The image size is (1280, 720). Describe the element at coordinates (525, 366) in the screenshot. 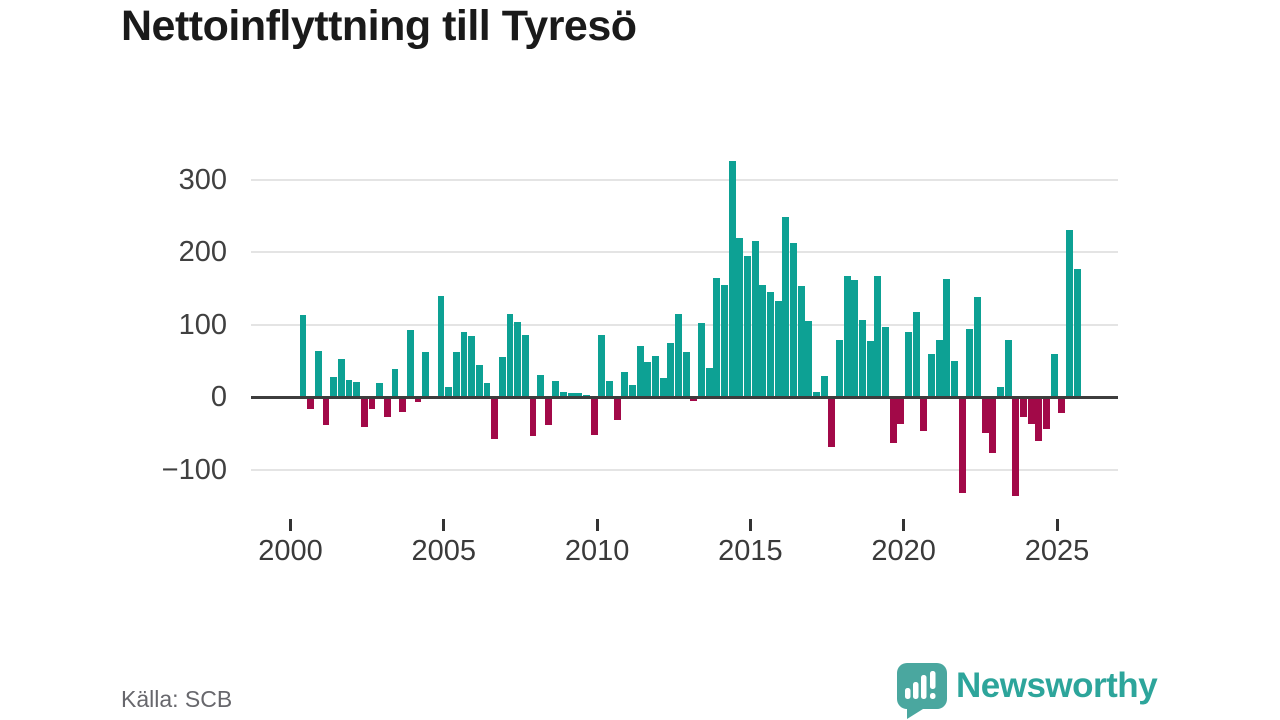

I see `bar-2007-q3` at that location.